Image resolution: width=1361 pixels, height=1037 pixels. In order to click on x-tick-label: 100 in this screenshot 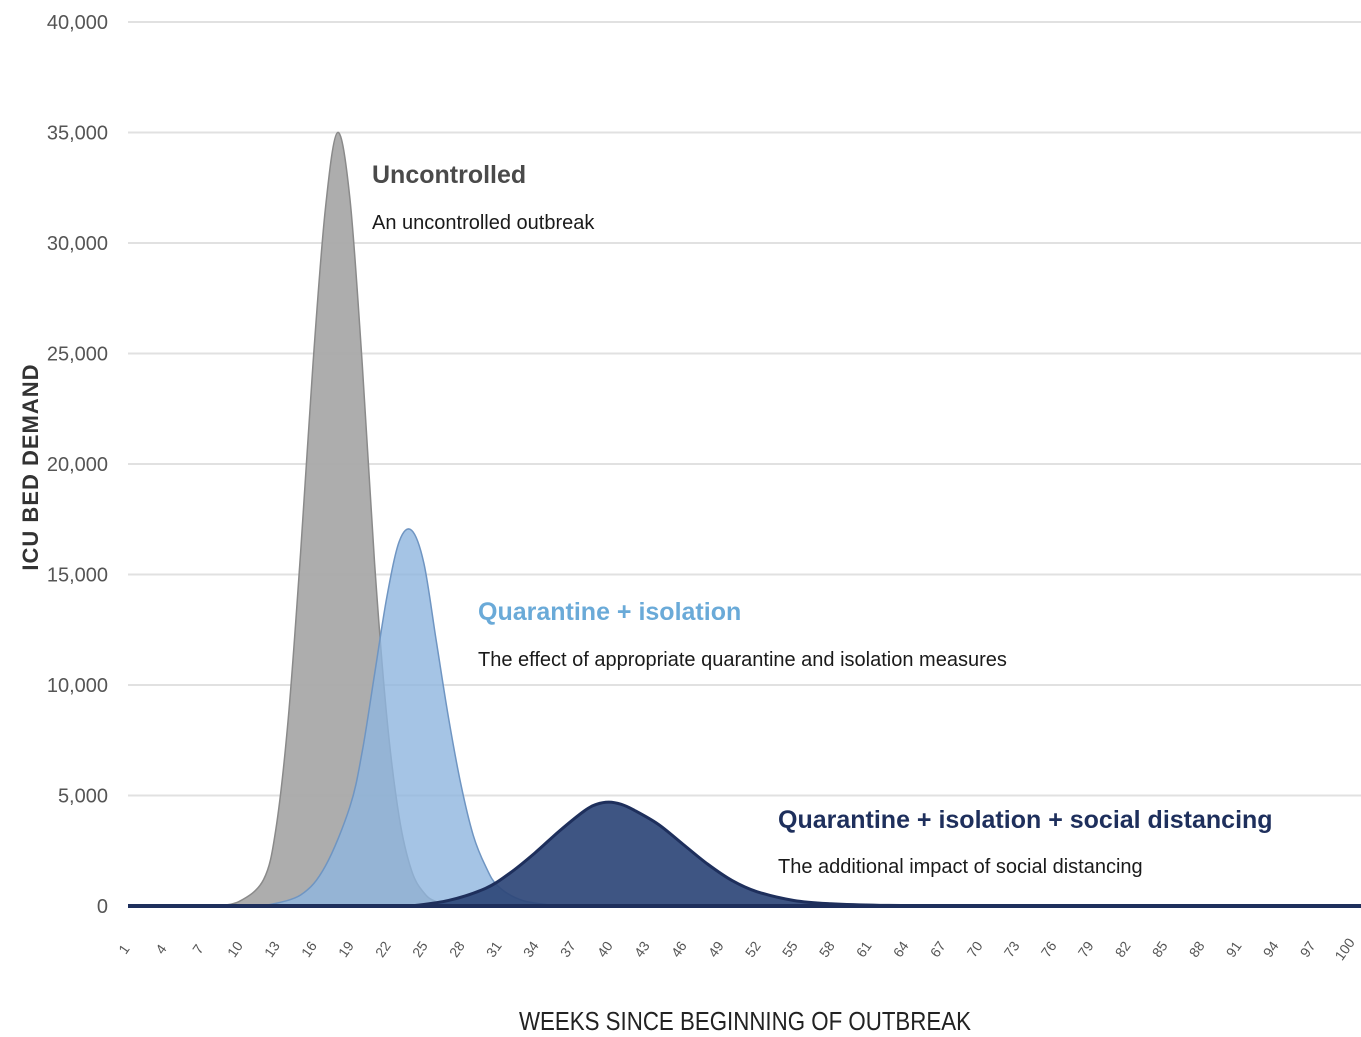, I will do `click(1344, 949)`.